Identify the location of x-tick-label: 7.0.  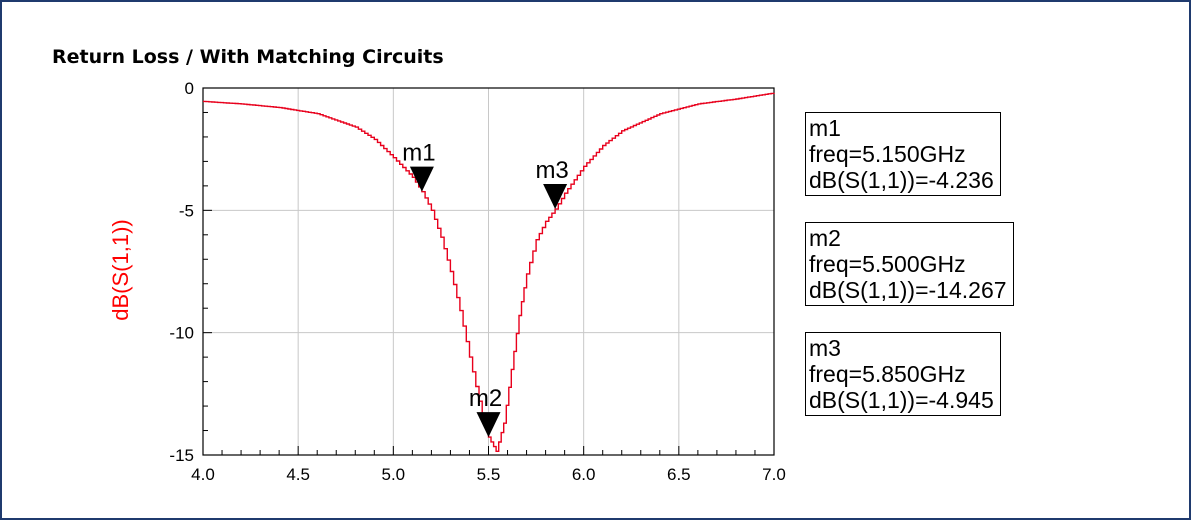
(774, 474).